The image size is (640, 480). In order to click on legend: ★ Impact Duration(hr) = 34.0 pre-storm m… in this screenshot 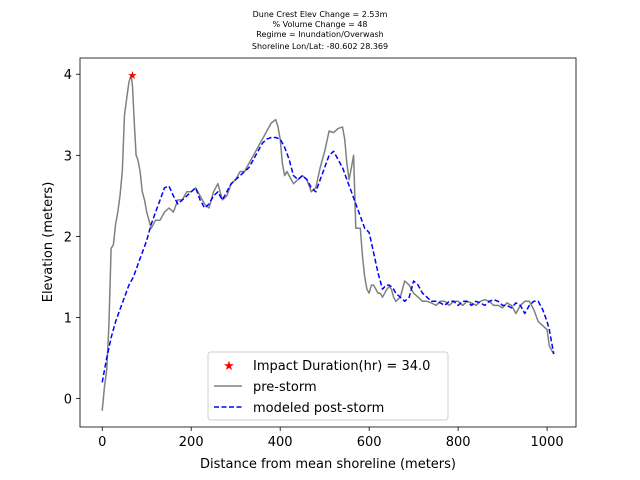, I will do `click(328, 386)`.